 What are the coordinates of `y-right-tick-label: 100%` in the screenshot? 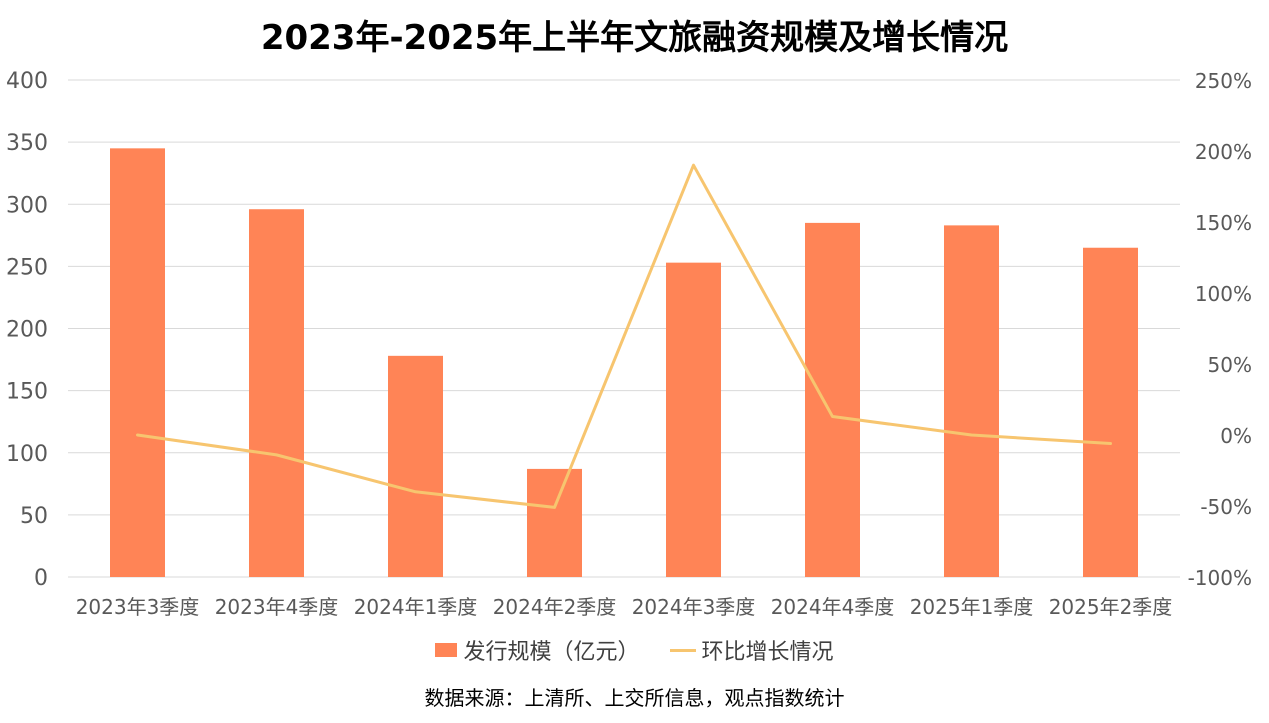 It's located at (1223, 294).